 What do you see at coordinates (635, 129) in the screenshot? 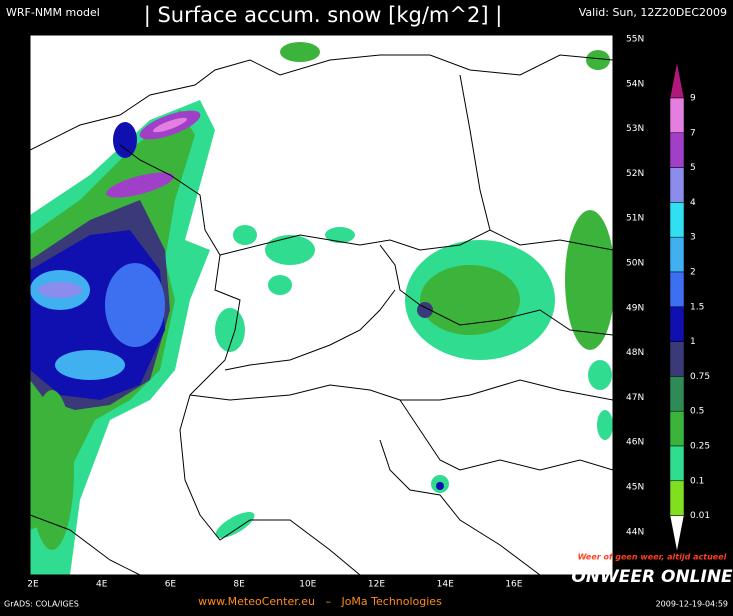
I see `lat-label: 53N` at bounding box center [635, 129].